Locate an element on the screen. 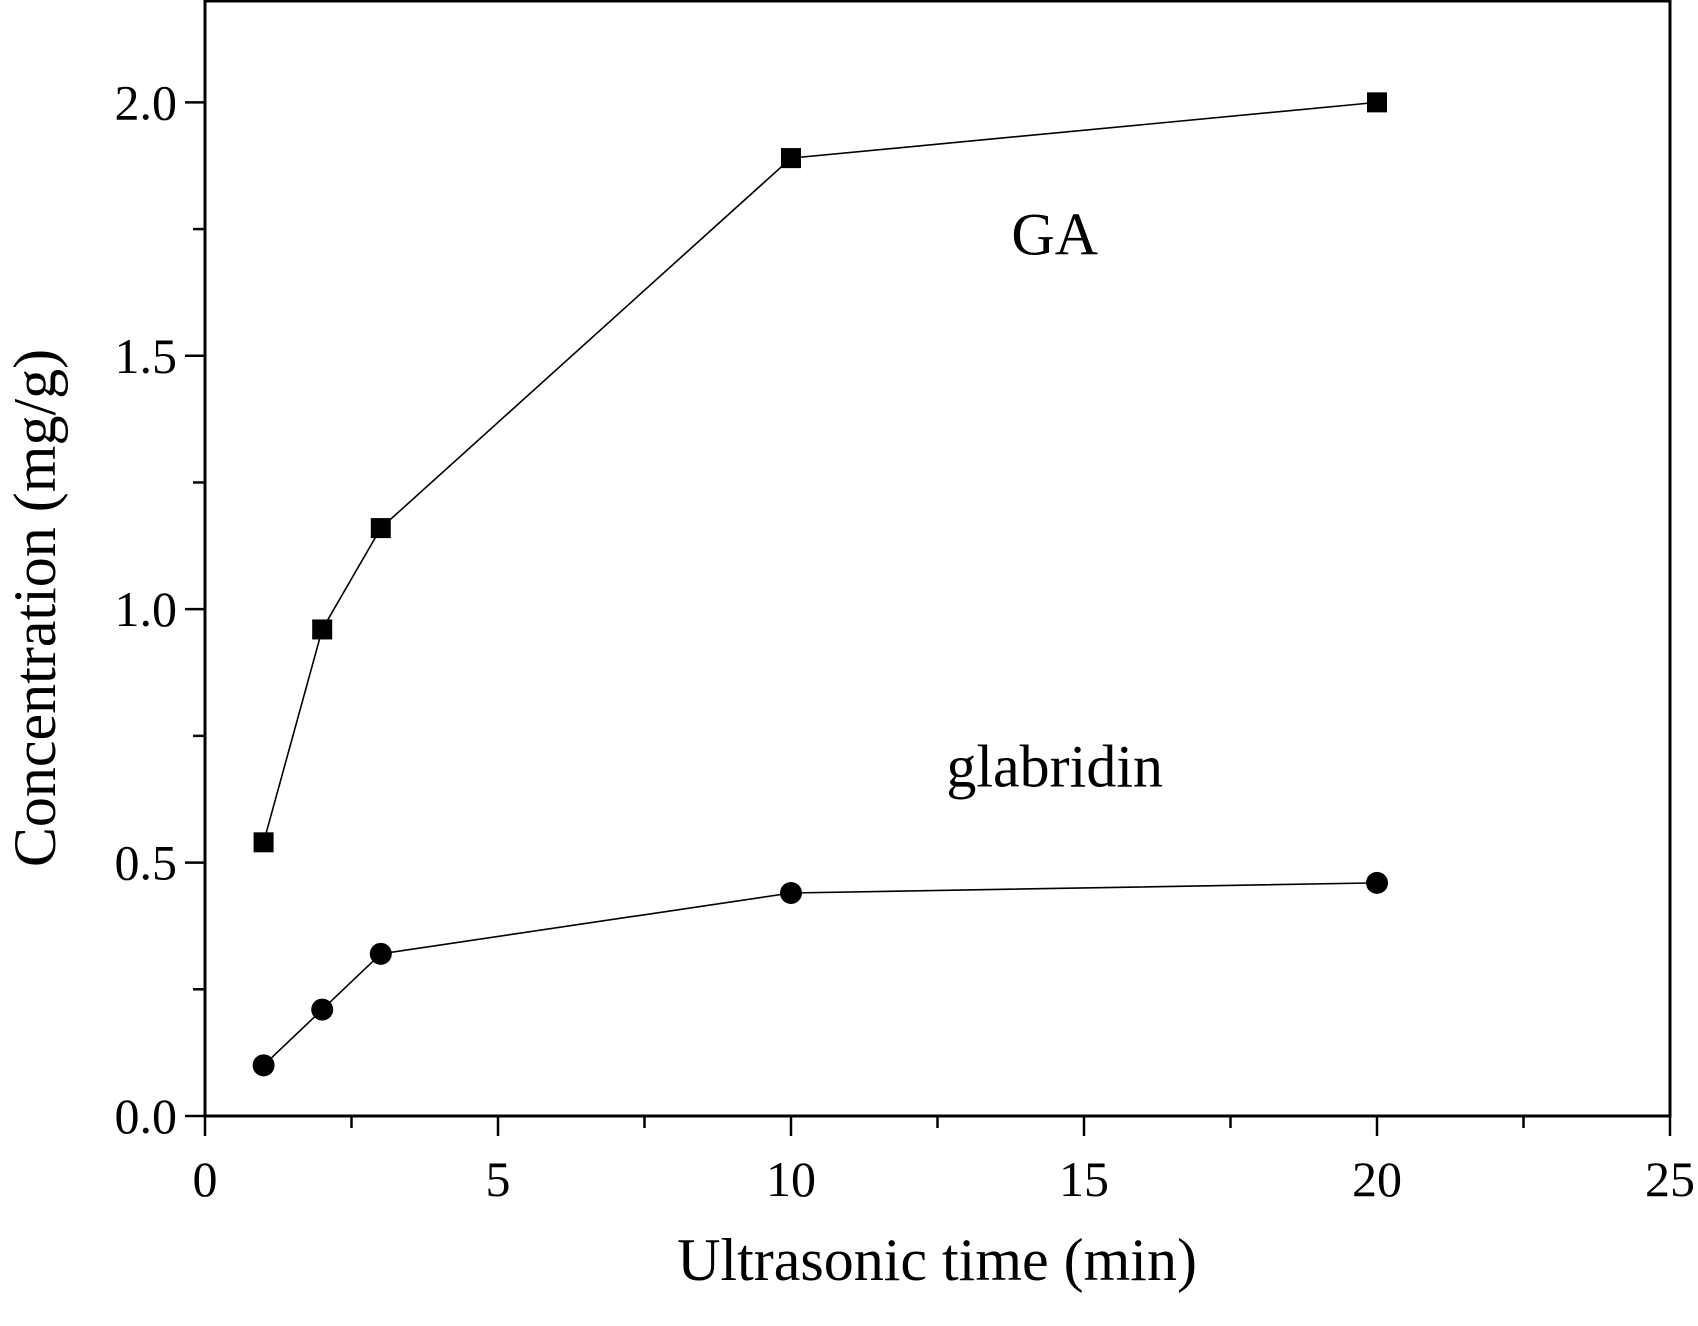 This screenshot has height=1326, width=1698. y-tick-label: 0.5 is located at coordinates (146, 863).